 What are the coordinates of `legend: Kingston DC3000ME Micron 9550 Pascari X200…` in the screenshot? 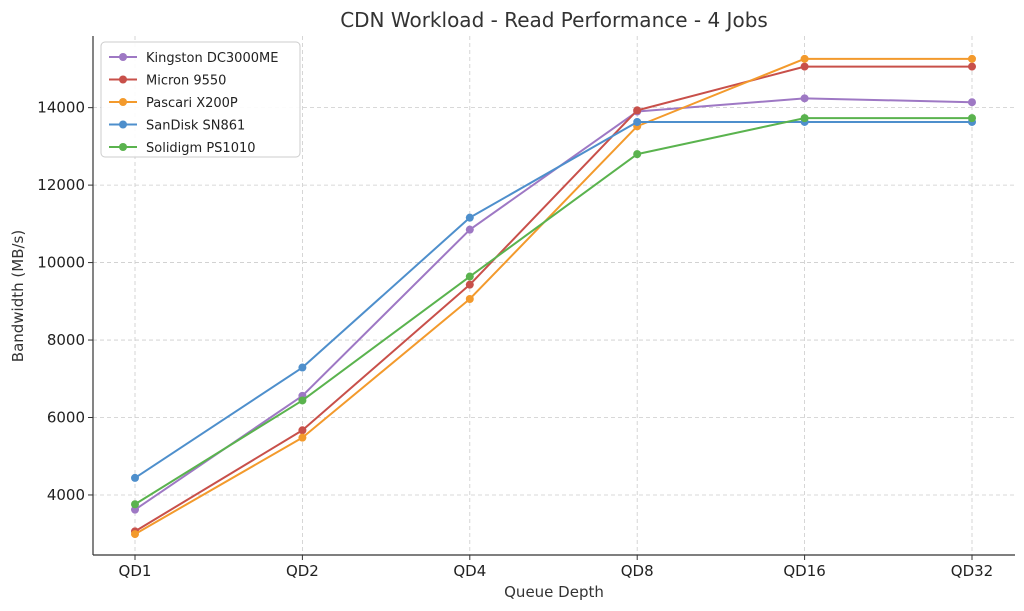 It's located at (200, 99).